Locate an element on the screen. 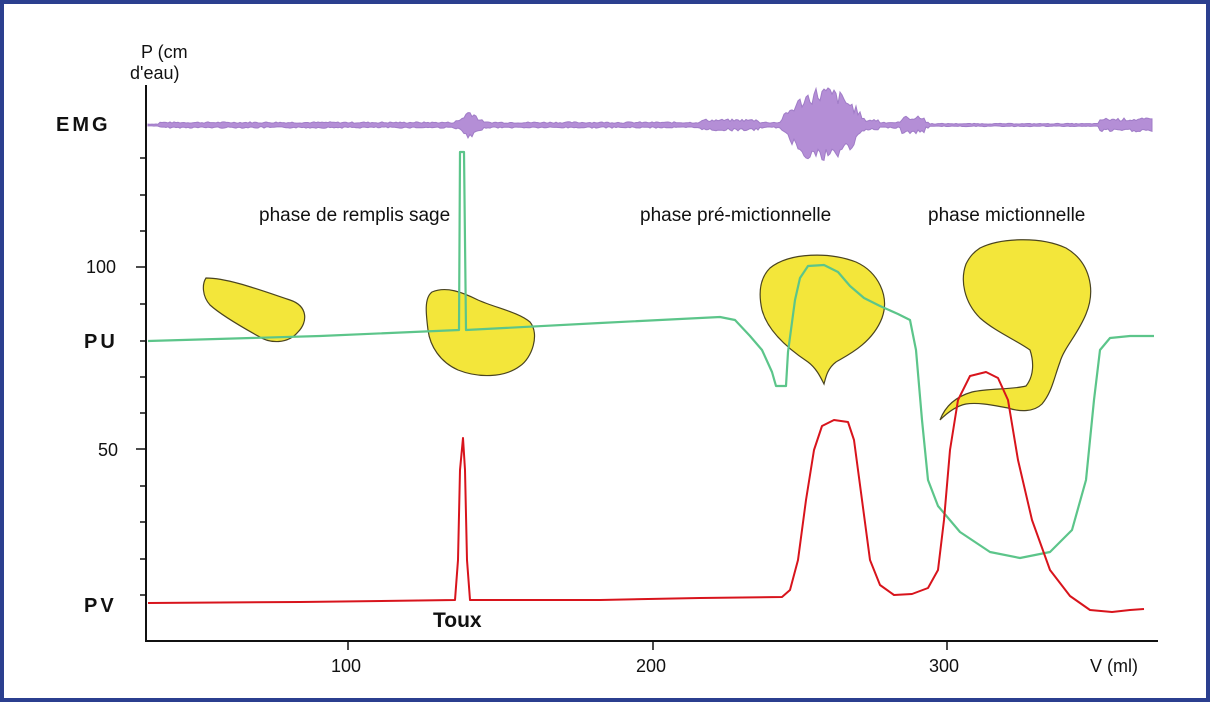 The image size is (1210, 702). y-axis-title-line1: P (cm is located at coordinates (164, 52).